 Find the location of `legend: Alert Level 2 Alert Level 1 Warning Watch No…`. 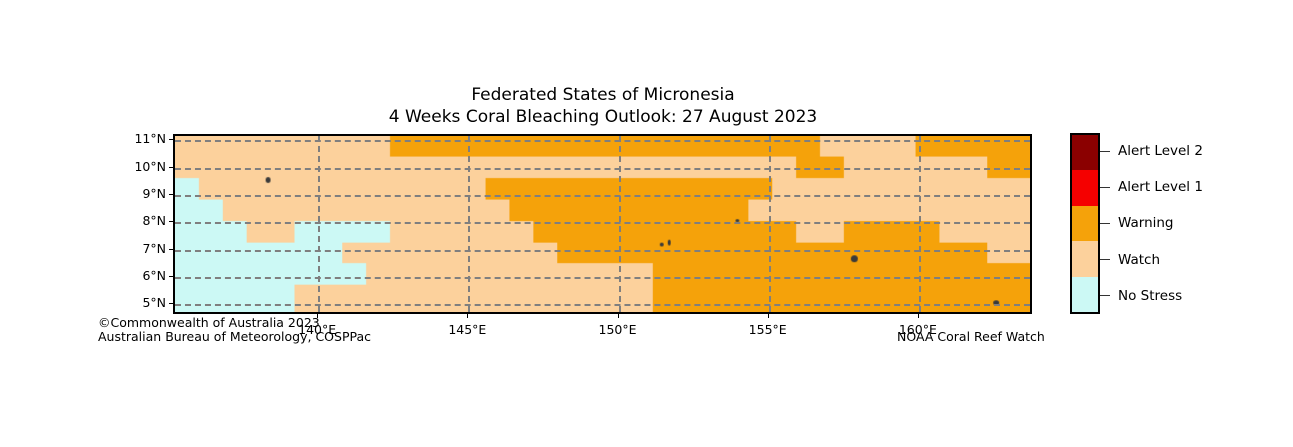

legend: Alert Level 2 Alert Level 1 Warning Watch No… is located at coordinates (1175, 223).